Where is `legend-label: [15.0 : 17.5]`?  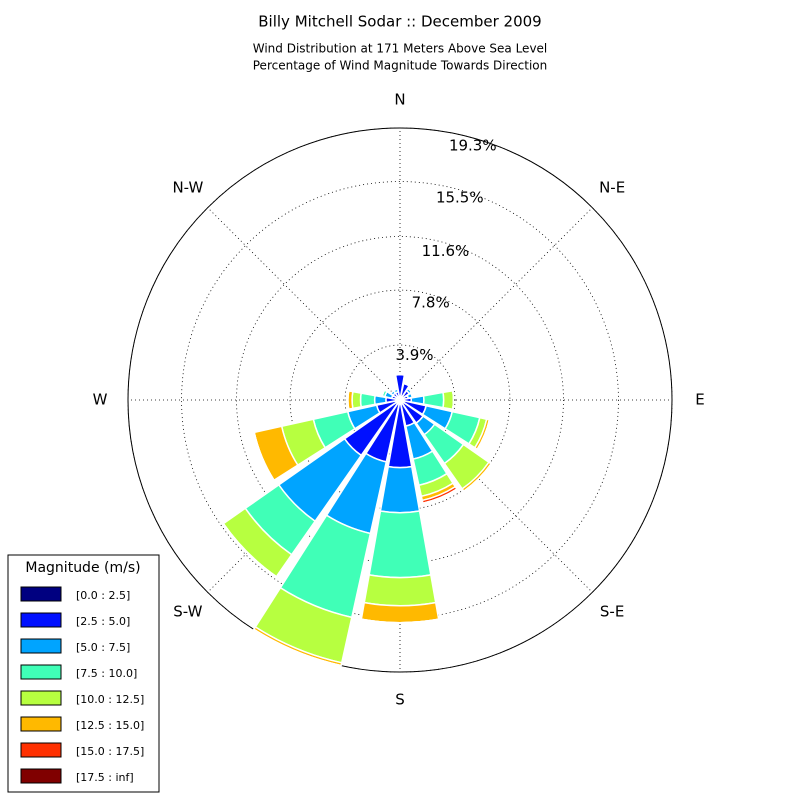
legend-label: [15.0 : 17.5] is located at coordinates (110, 751).